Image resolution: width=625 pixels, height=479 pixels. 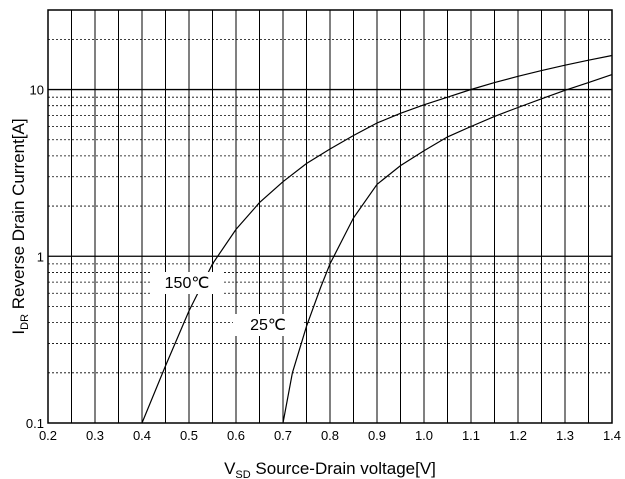 I want to click on x-axis-label: VSD Source-Drain voltage[V], so click(x=330, y=469).